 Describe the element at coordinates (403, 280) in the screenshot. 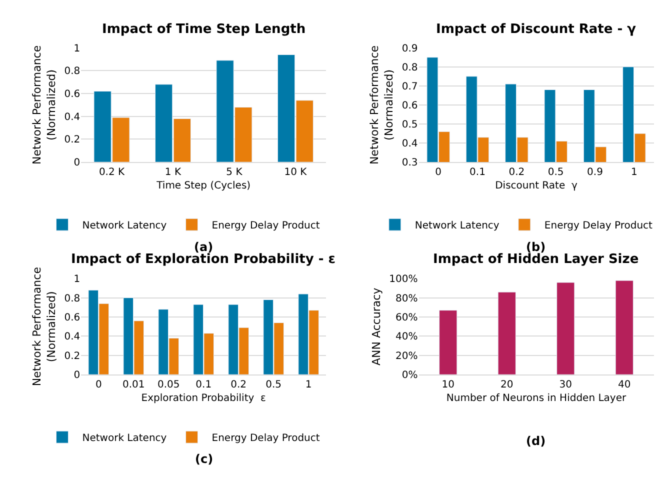

I see `y-tick-label: 100%` at that location.